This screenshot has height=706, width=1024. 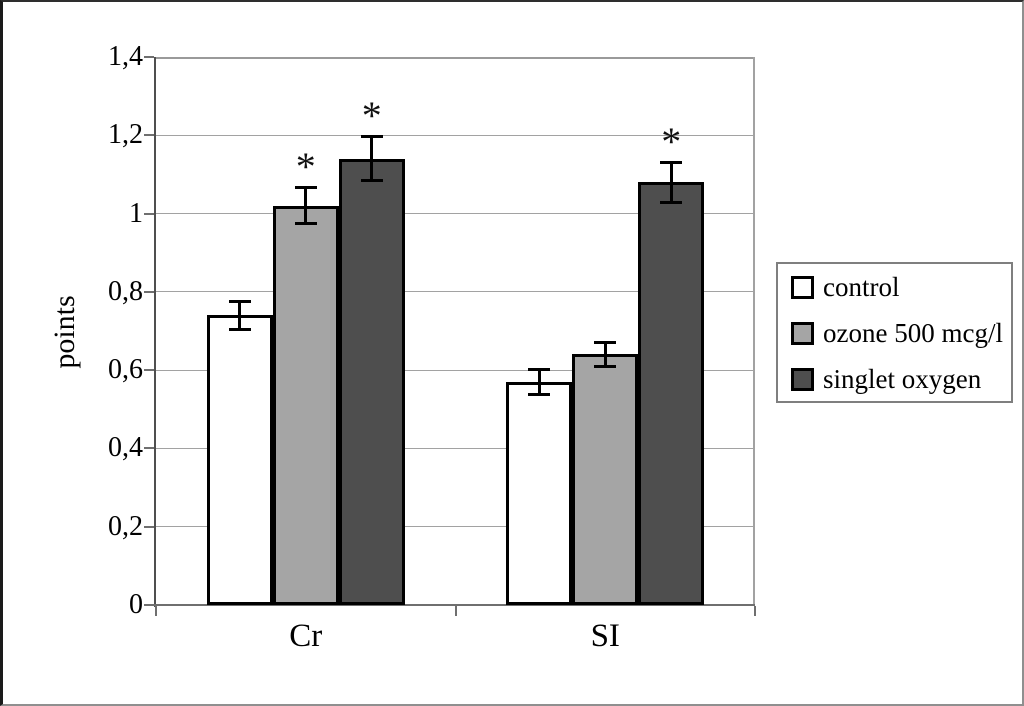 What do you see at coordinates (125, 291) in the screenshot?
I see `y-tick-label: 0,8` at bounding box center [125, 291].